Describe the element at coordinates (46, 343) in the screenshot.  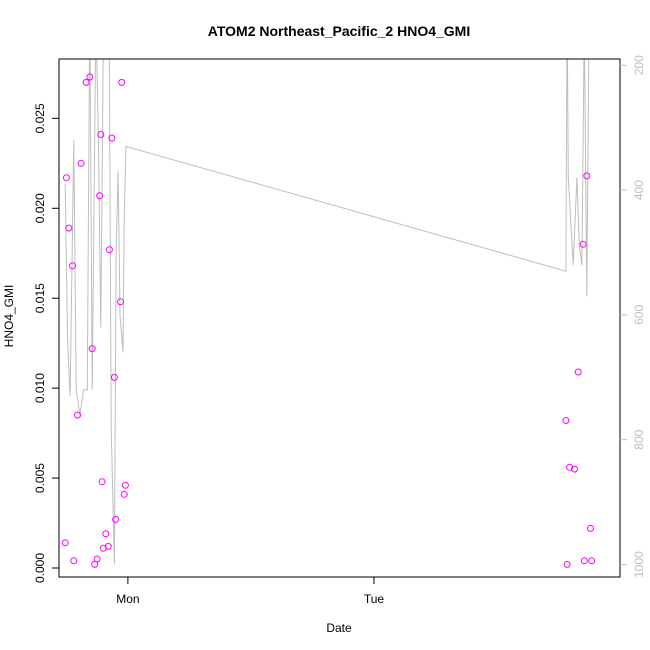
I see `y-axis: 0.000 0.005 0.010 0.015 0.020 0.025` at that location.